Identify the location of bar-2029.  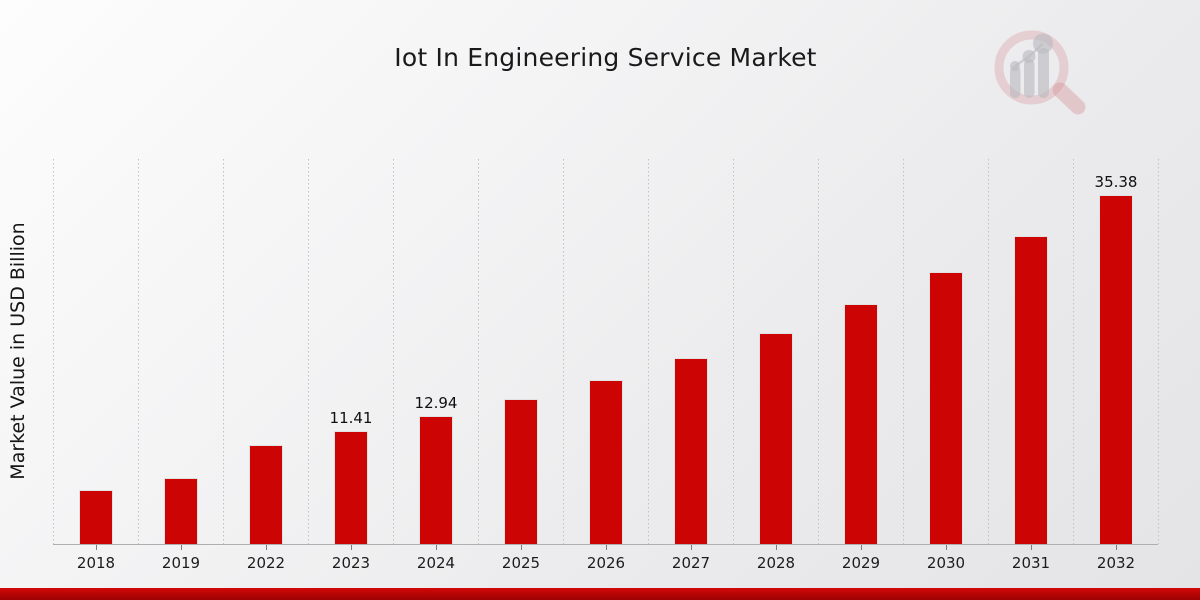
(861, 424).